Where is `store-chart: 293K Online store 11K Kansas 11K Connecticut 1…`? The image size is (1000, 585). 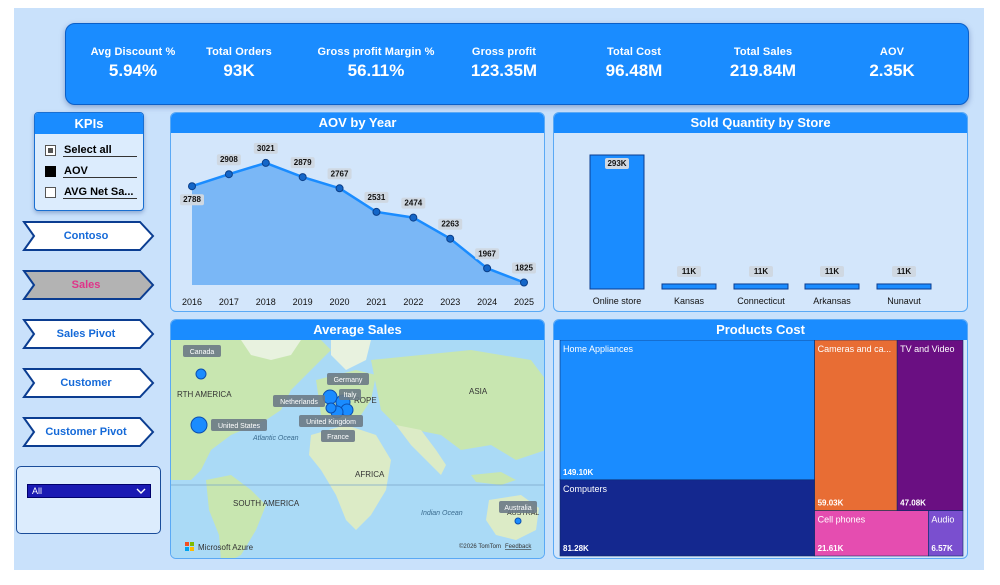 store-chart: 293K Online store 11K Kansas 11K Connecticut 1… is located at coordinates (760, 230).